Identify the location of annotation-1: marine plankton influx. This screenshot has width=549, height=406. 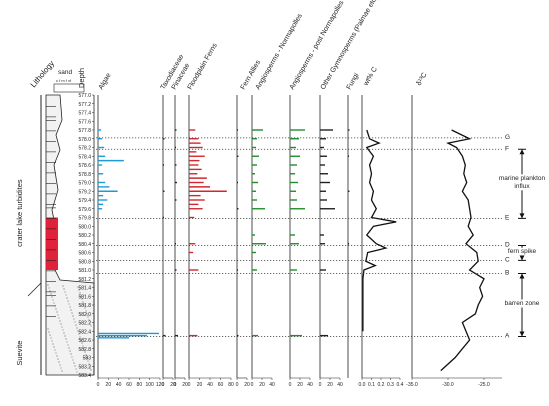
(522, 183).